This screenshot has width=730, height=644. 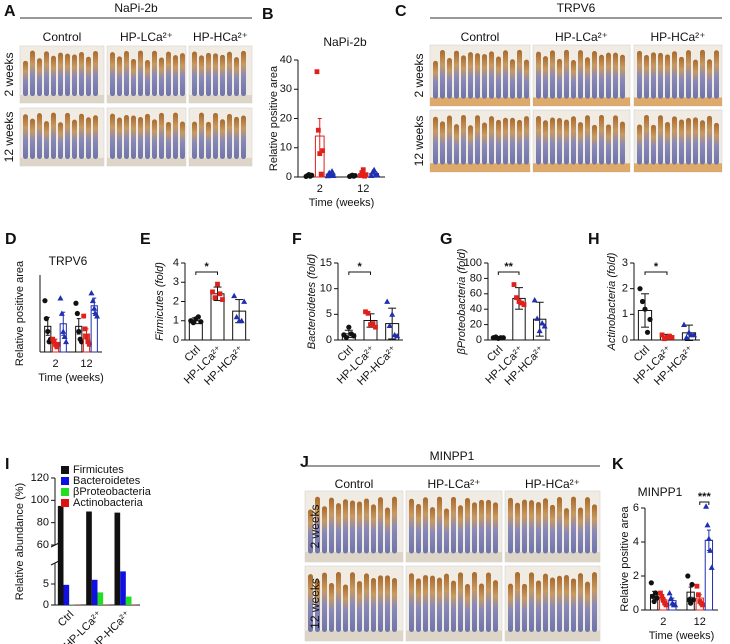 What do you see at coordinates (625, 340) in the screenshot?
I see `y-tick-label: 0` at bounding box center [625, 340].